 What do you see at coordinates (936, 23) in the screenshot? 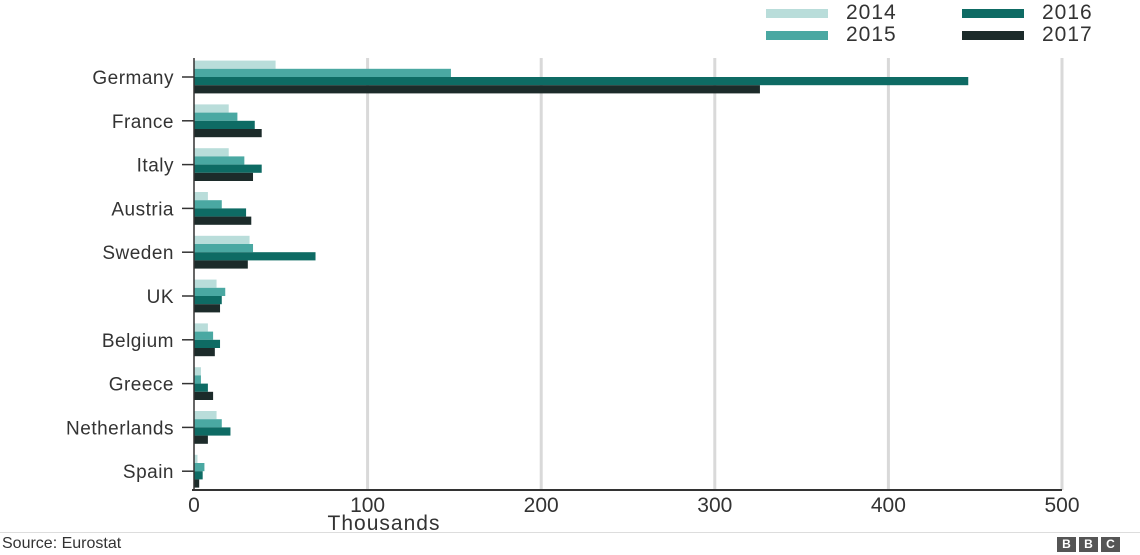
I see `chart-legend: 2014 2015 2016 2017` at bounding box center [936, 23].